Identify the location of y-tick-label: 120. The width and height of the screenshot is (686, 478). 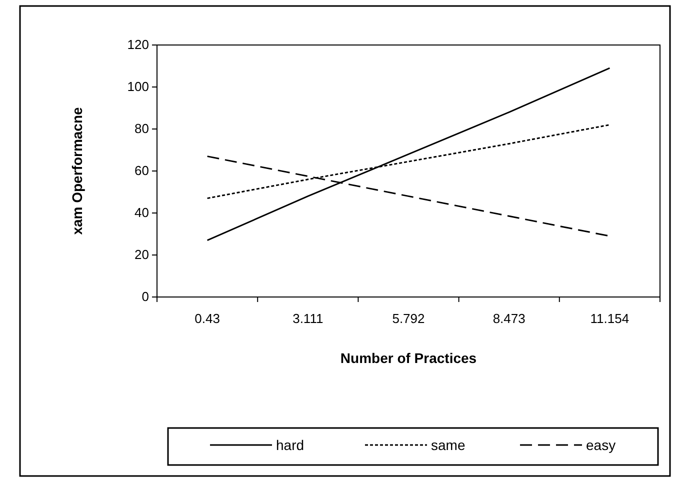
(138, 44).